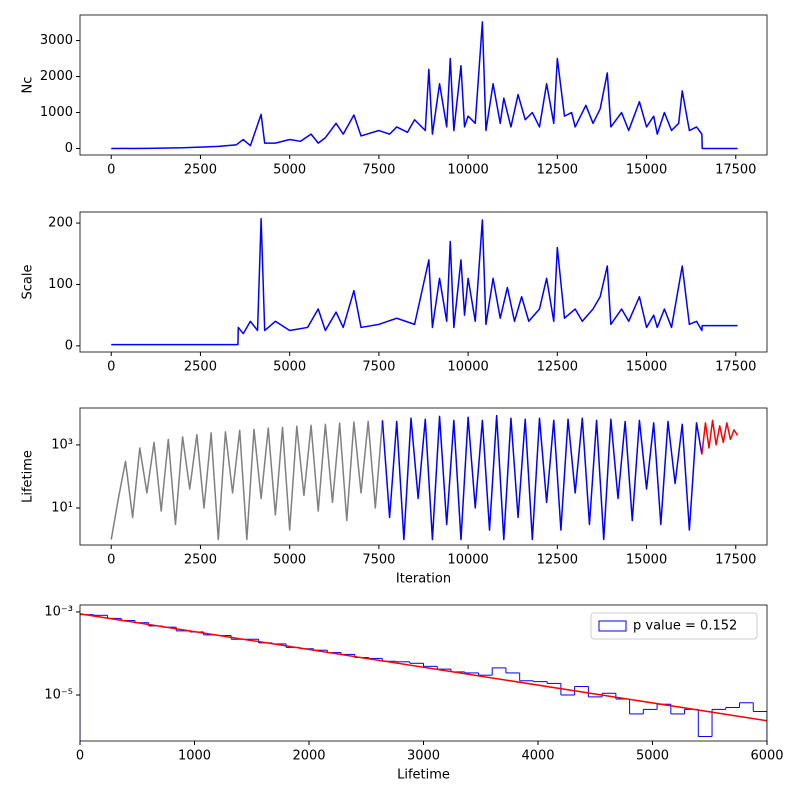  What do you see at coordinates (56, 40) in the screenshot?
I see `y-tick-label: 3000` at bounding box center [56, 40].